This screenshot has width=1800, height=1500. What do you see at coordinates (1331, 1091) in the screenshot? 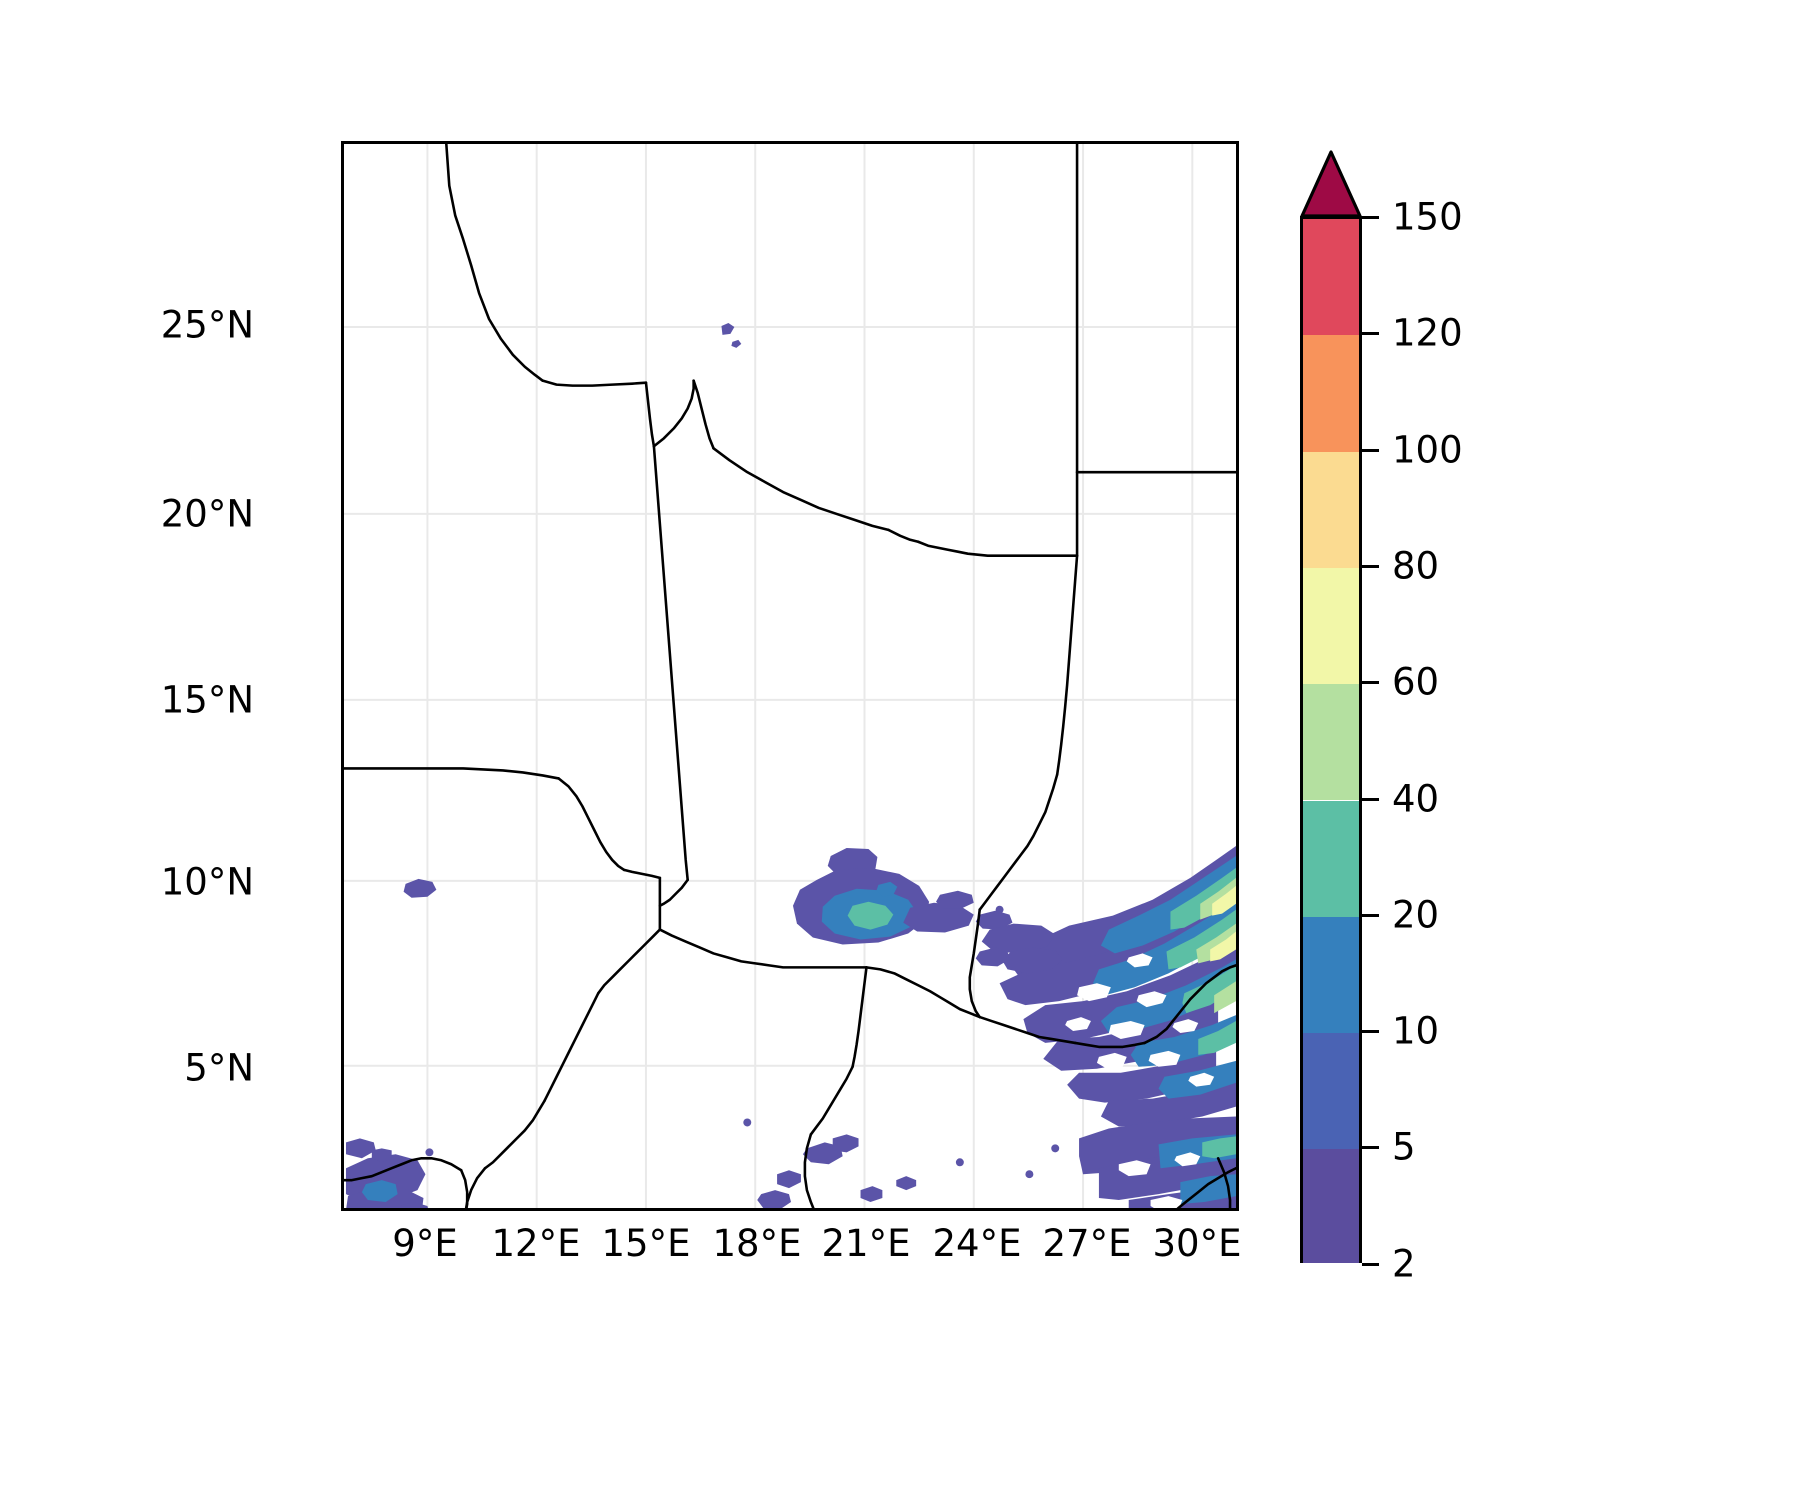
I see `cb-band-5-10-tone` at bounding box center [1331, 1091].